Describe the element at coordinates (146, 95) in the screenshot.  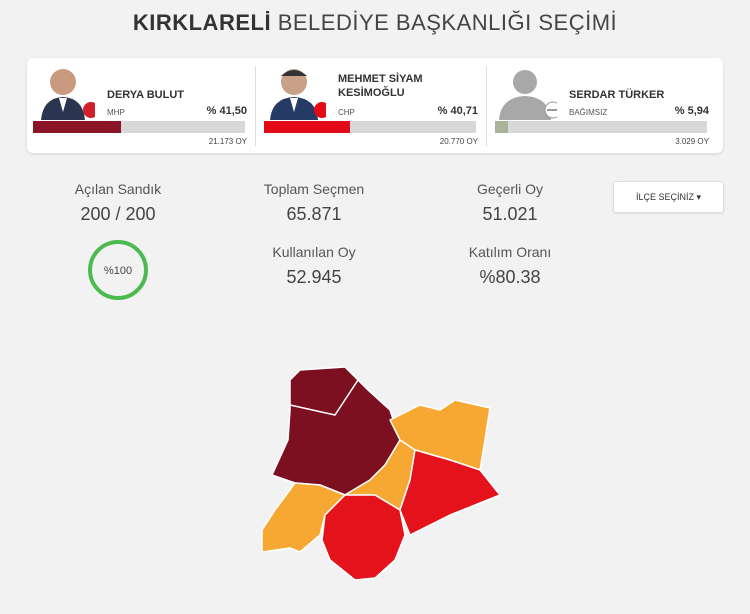
I see `candidate-name: DERYA BULUT` at that location.